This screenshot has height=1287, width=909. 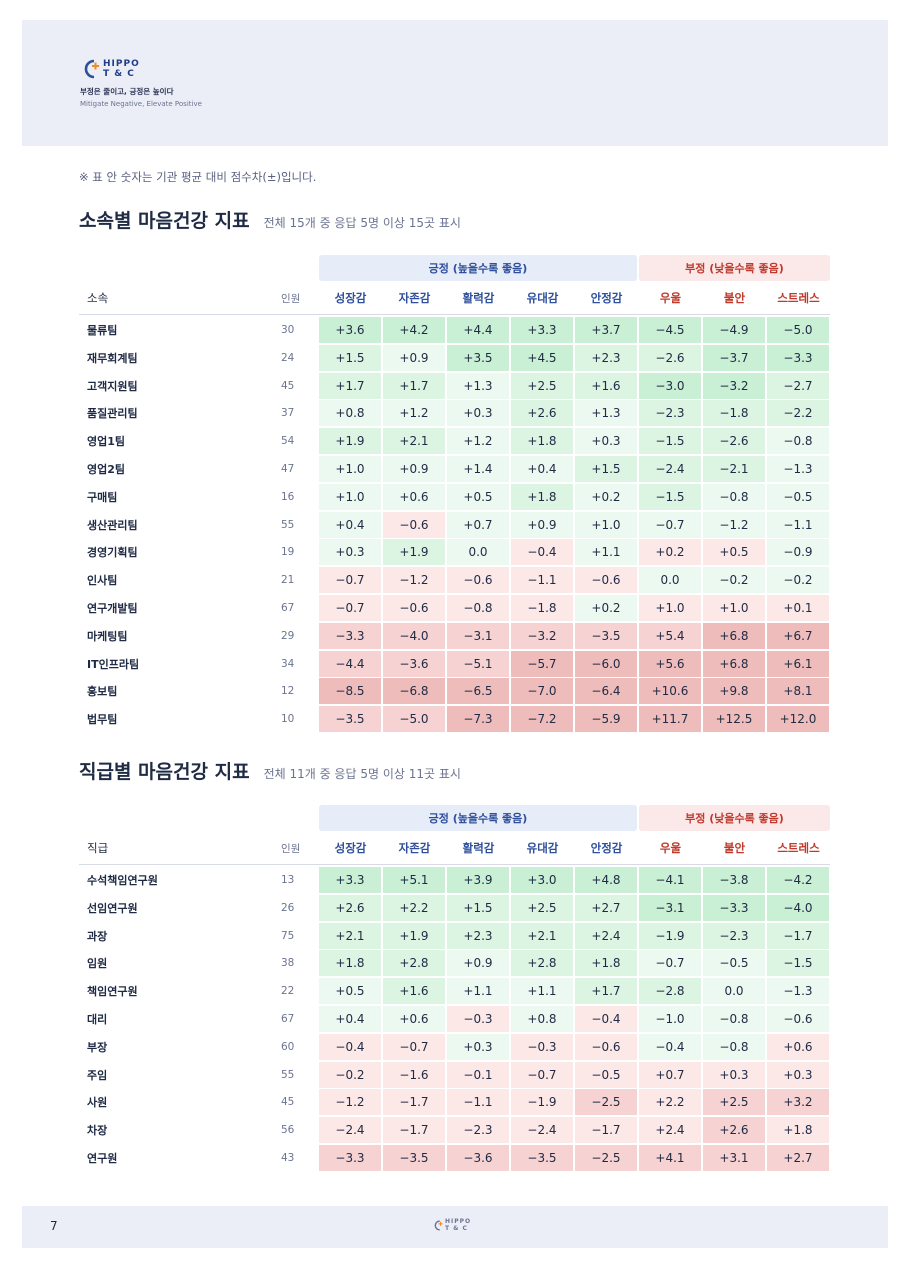 What do you see at coordinates (97, 1019) in the screenshot?
I see `row-name: 대리` at bounding box center [97, 1019].